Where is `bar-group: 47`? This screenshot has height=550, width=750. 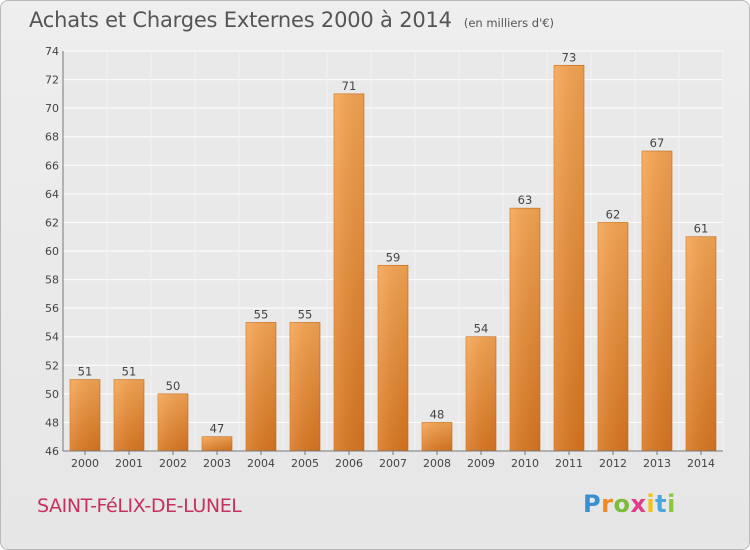
bar-group: 47 is located at coordinates (217, 437).